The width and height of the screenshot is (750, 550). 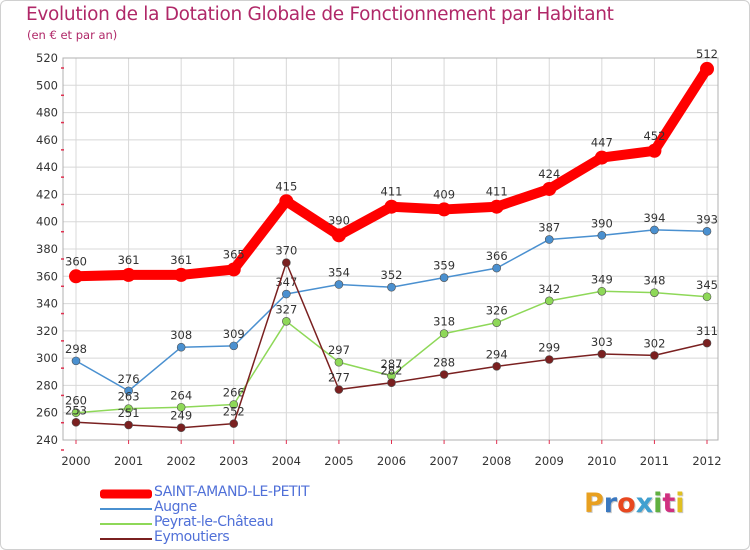 I want to click on proxiti-logo: Proxiti, so click(x=634, y=503).